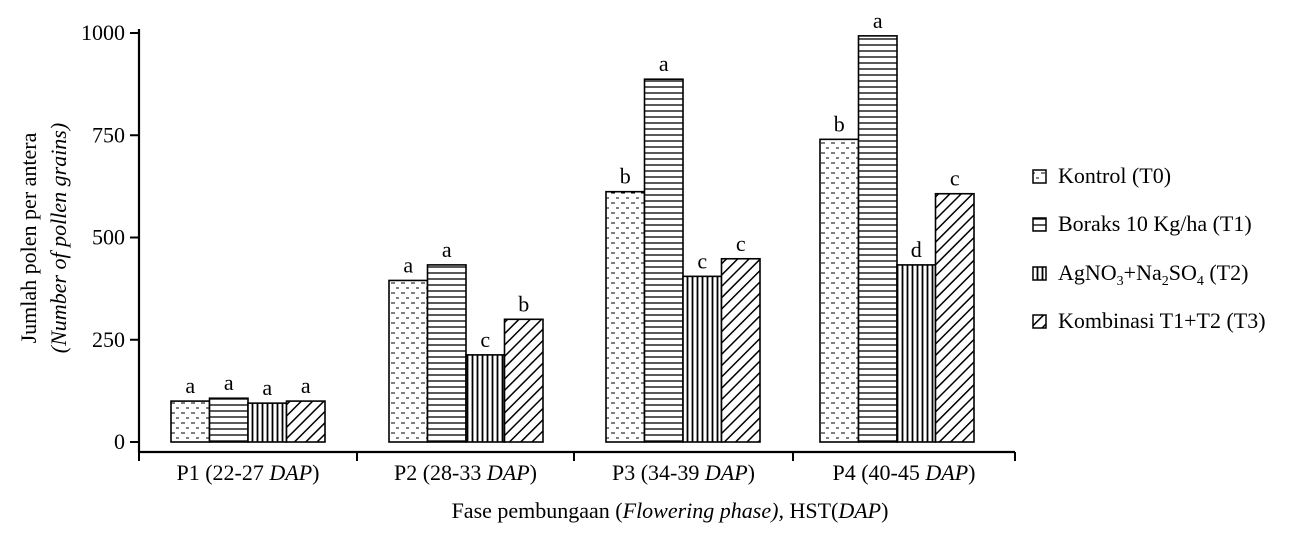  I want to click on y-tick-label: 0, so click(119, 441).